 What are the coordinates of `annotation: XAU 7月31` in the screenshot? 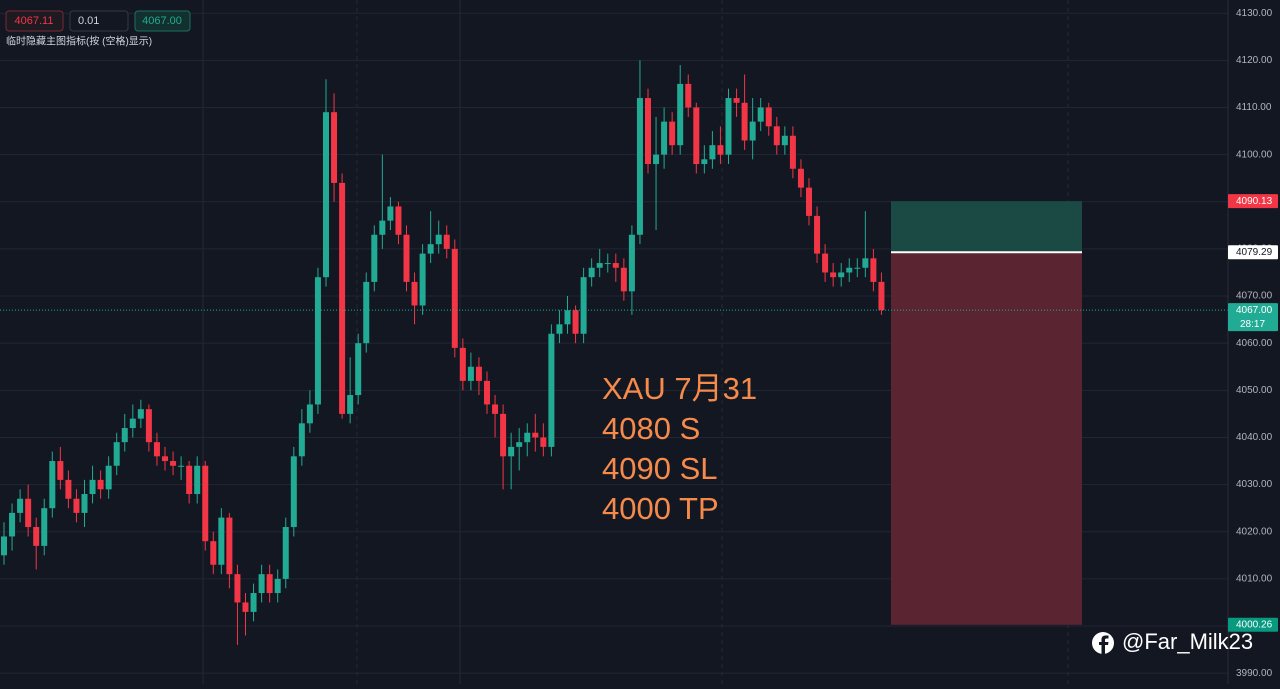 It's located at (679, 388).